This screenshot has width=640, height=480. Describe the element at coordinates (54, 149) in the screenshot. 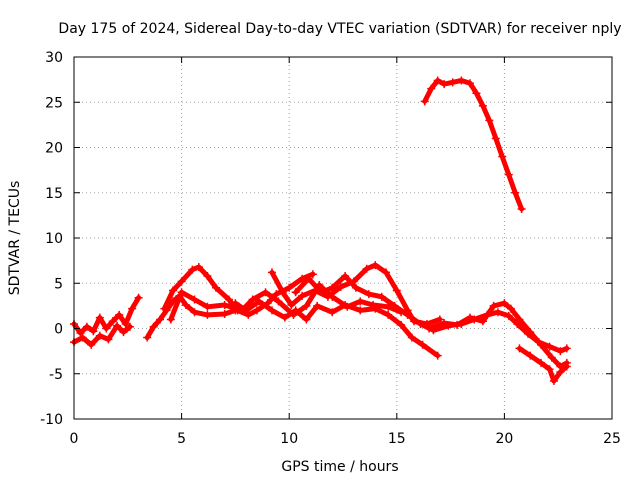

I see `y-tick-label: 20` at that location.